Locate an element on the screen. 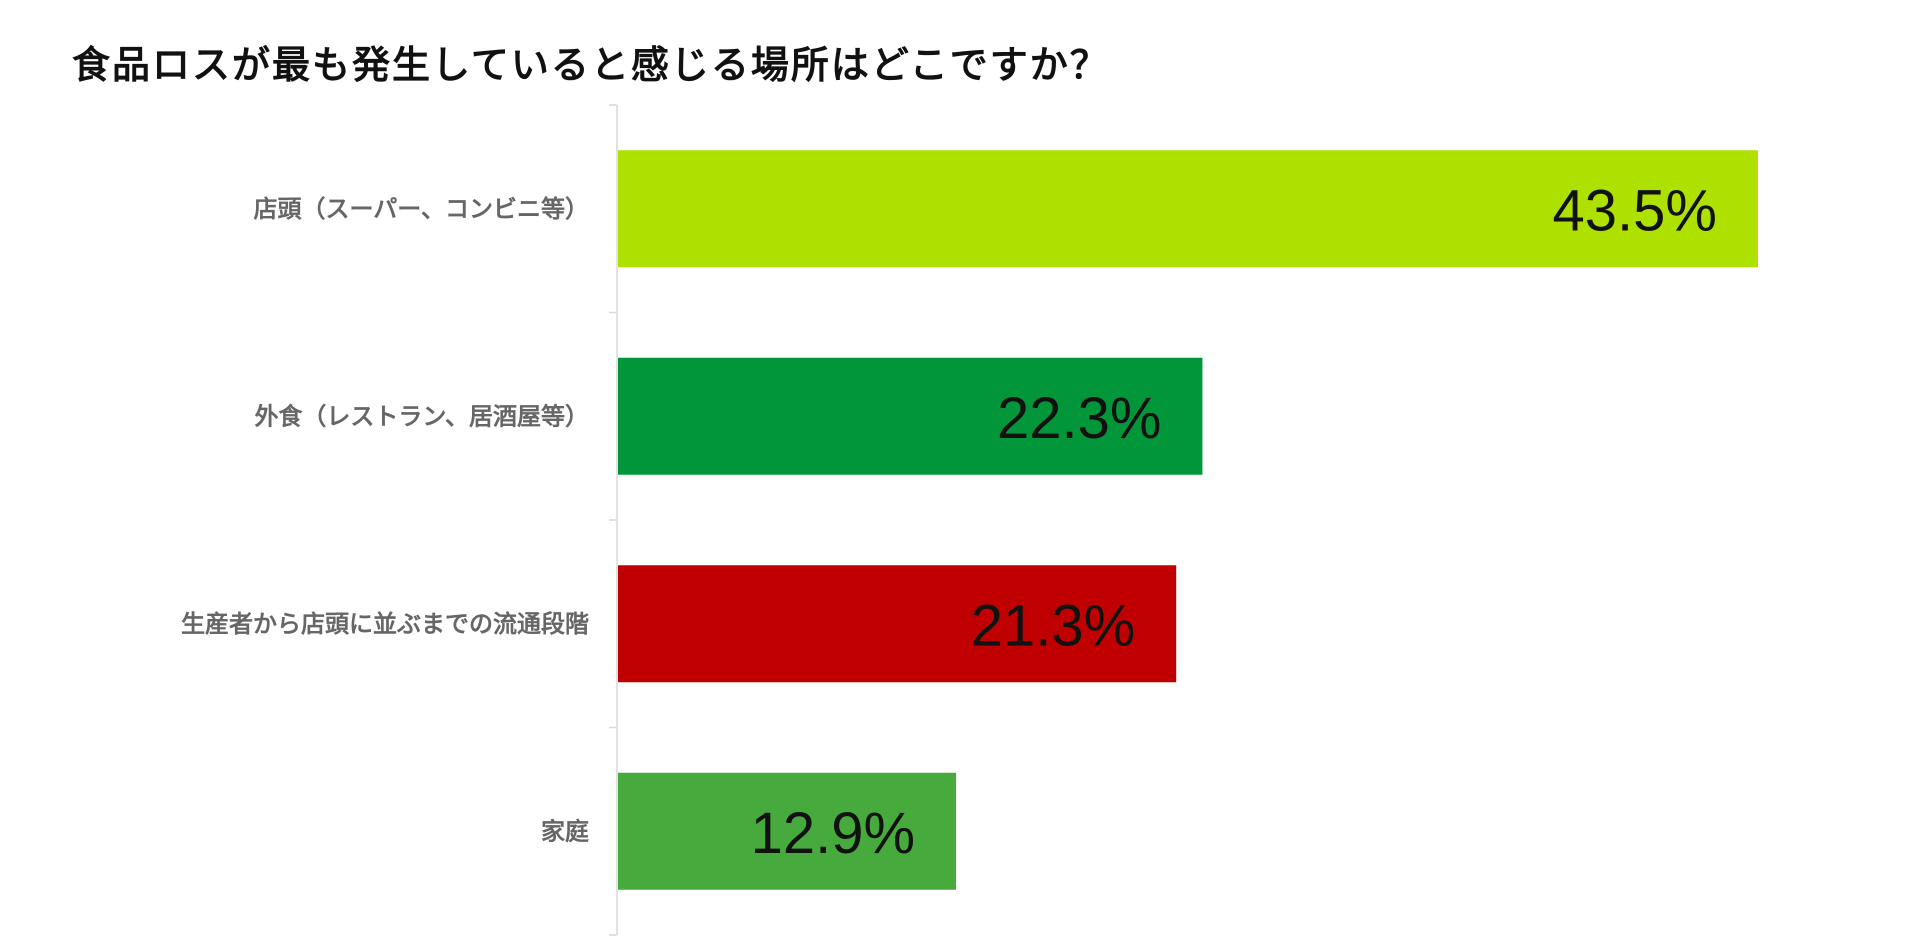  category-label: 家庭 is located at coordinates (565, 831).